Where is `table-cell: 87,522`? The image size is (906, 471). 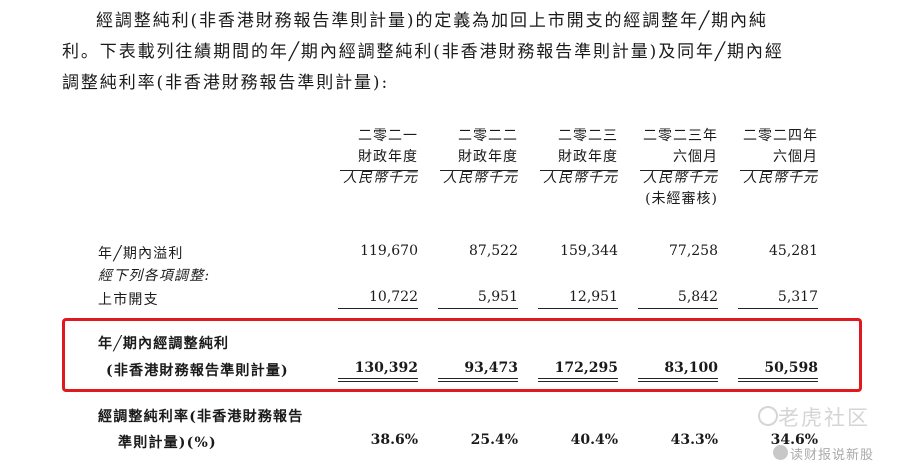 table-cell: 87,522 is located at coordinates (493, 251).